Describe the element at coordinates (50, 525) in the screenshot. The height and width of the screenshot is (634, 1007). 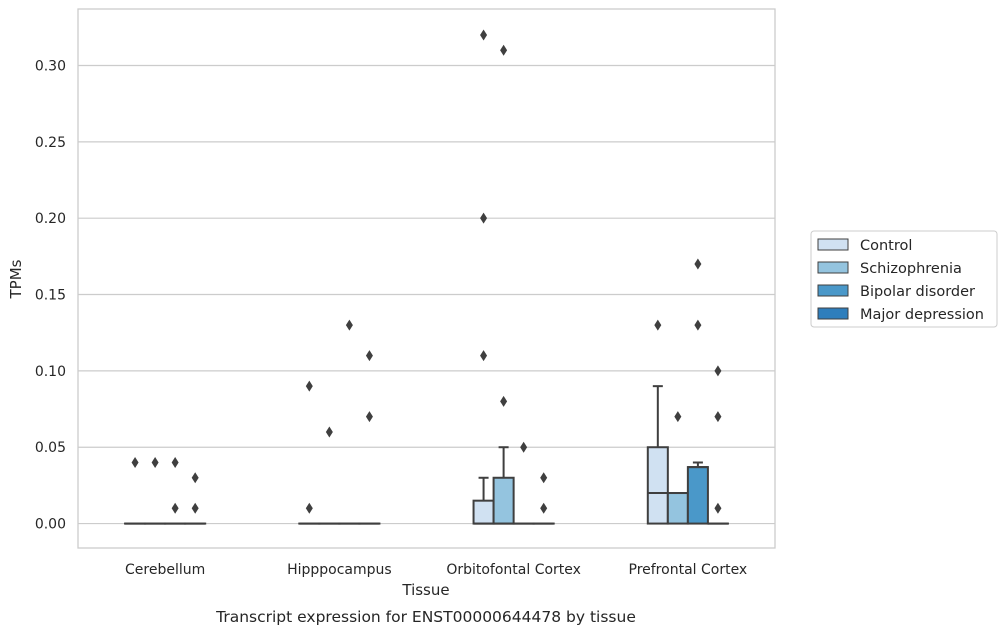
I see `y-tick-label: 0.00` at that location.